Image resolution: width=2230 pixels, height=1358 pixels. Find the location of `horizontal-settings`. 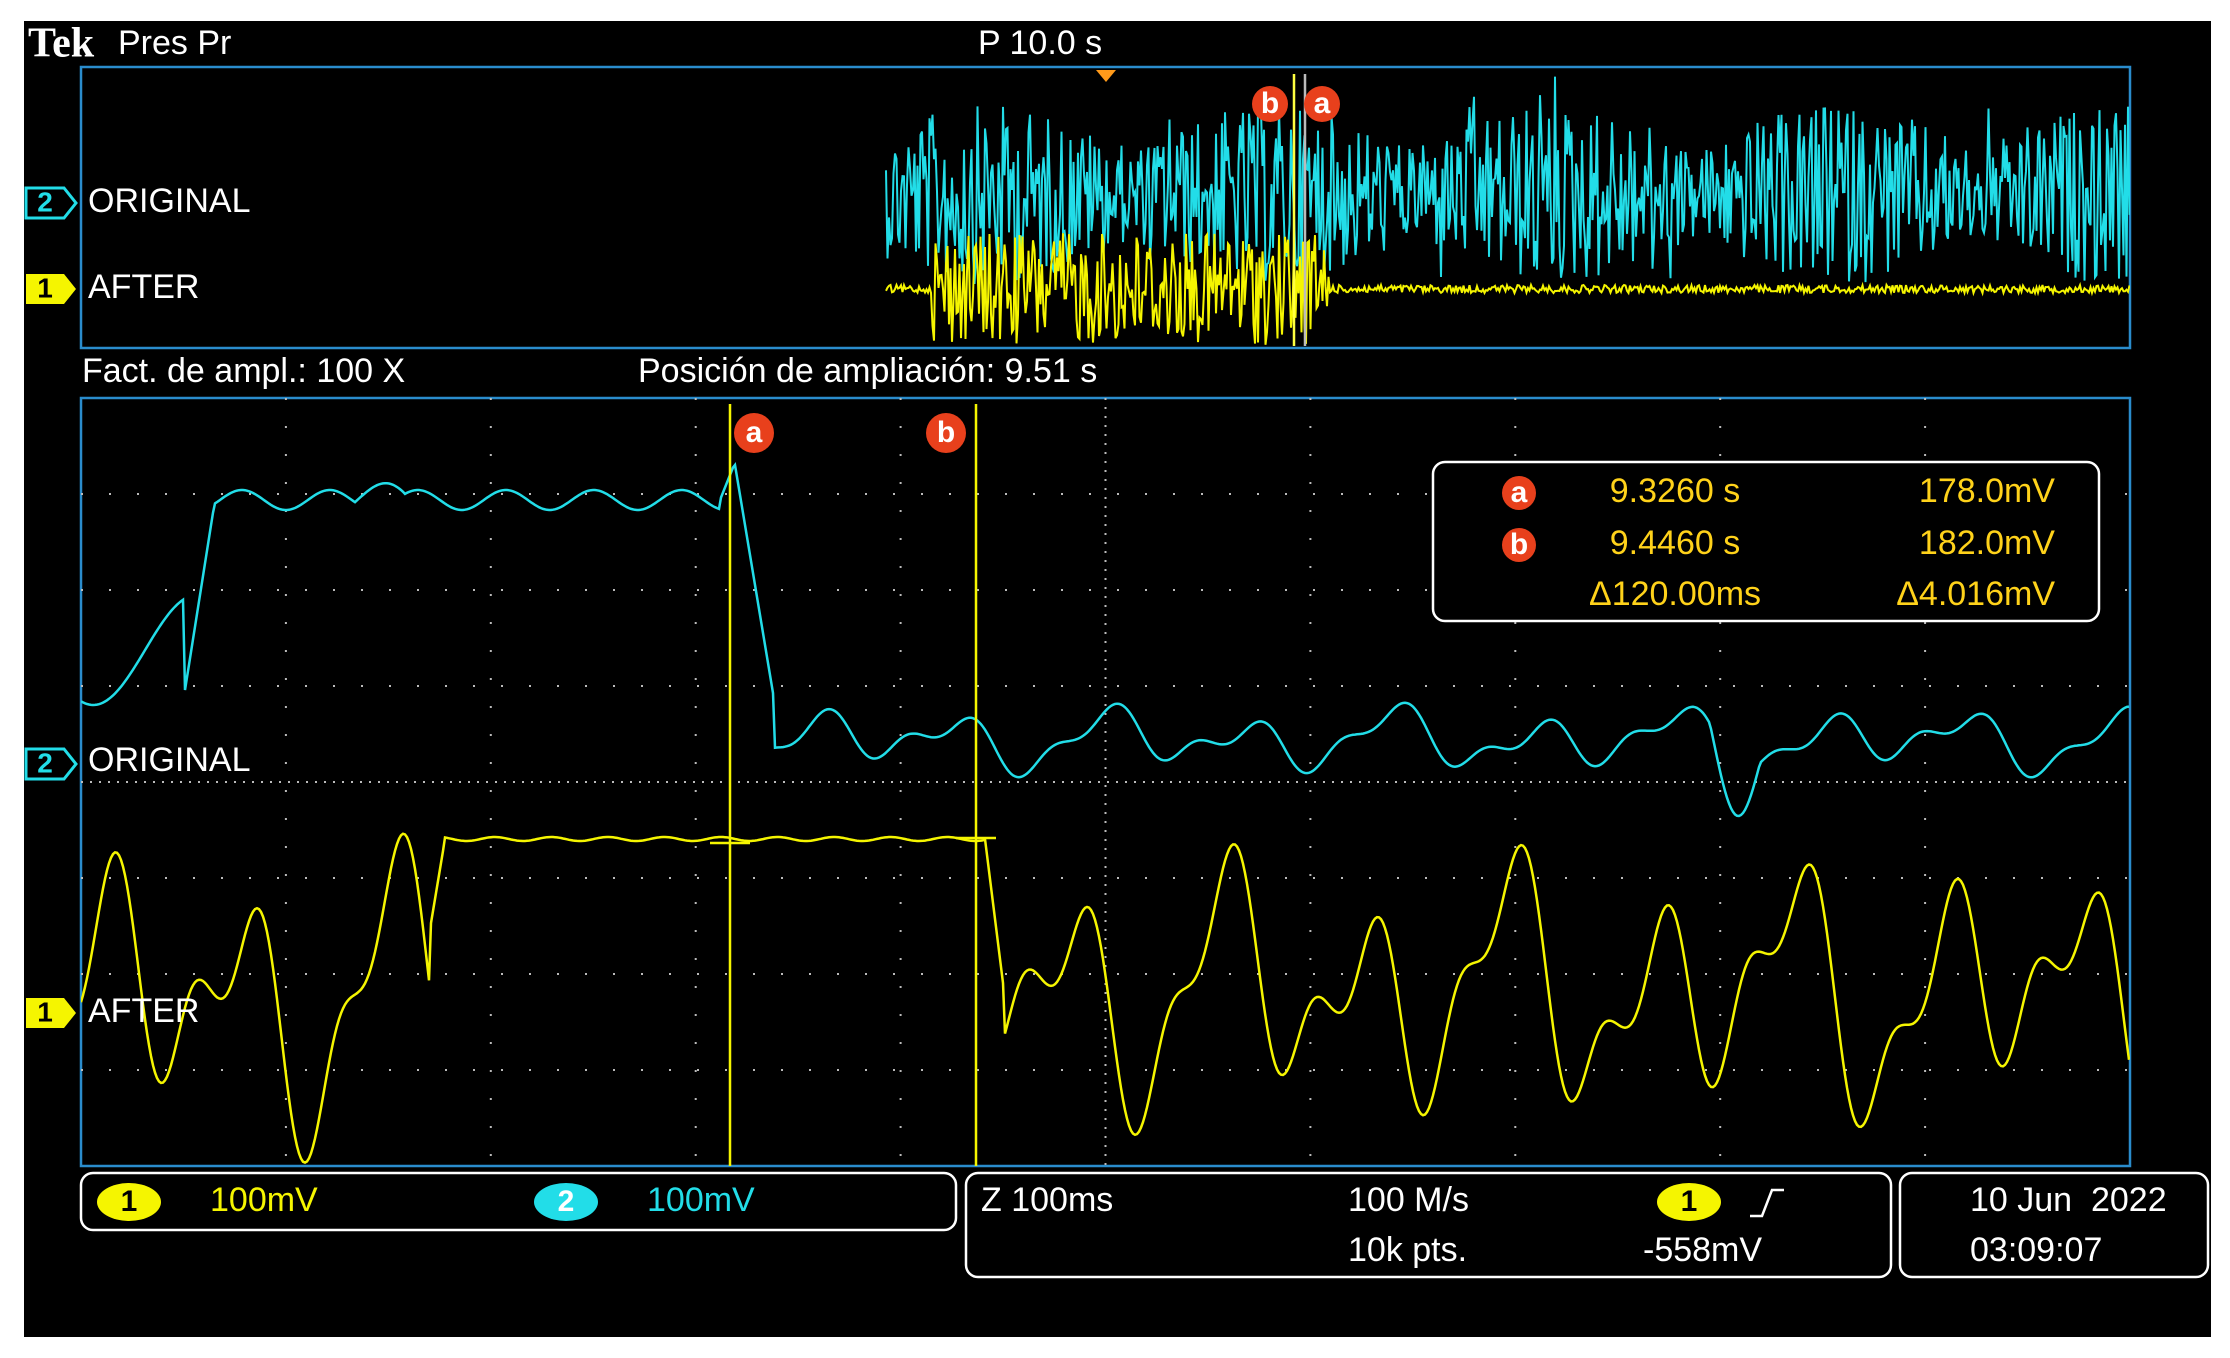

horizontal-settings is located at coordinates (1428, 1225).